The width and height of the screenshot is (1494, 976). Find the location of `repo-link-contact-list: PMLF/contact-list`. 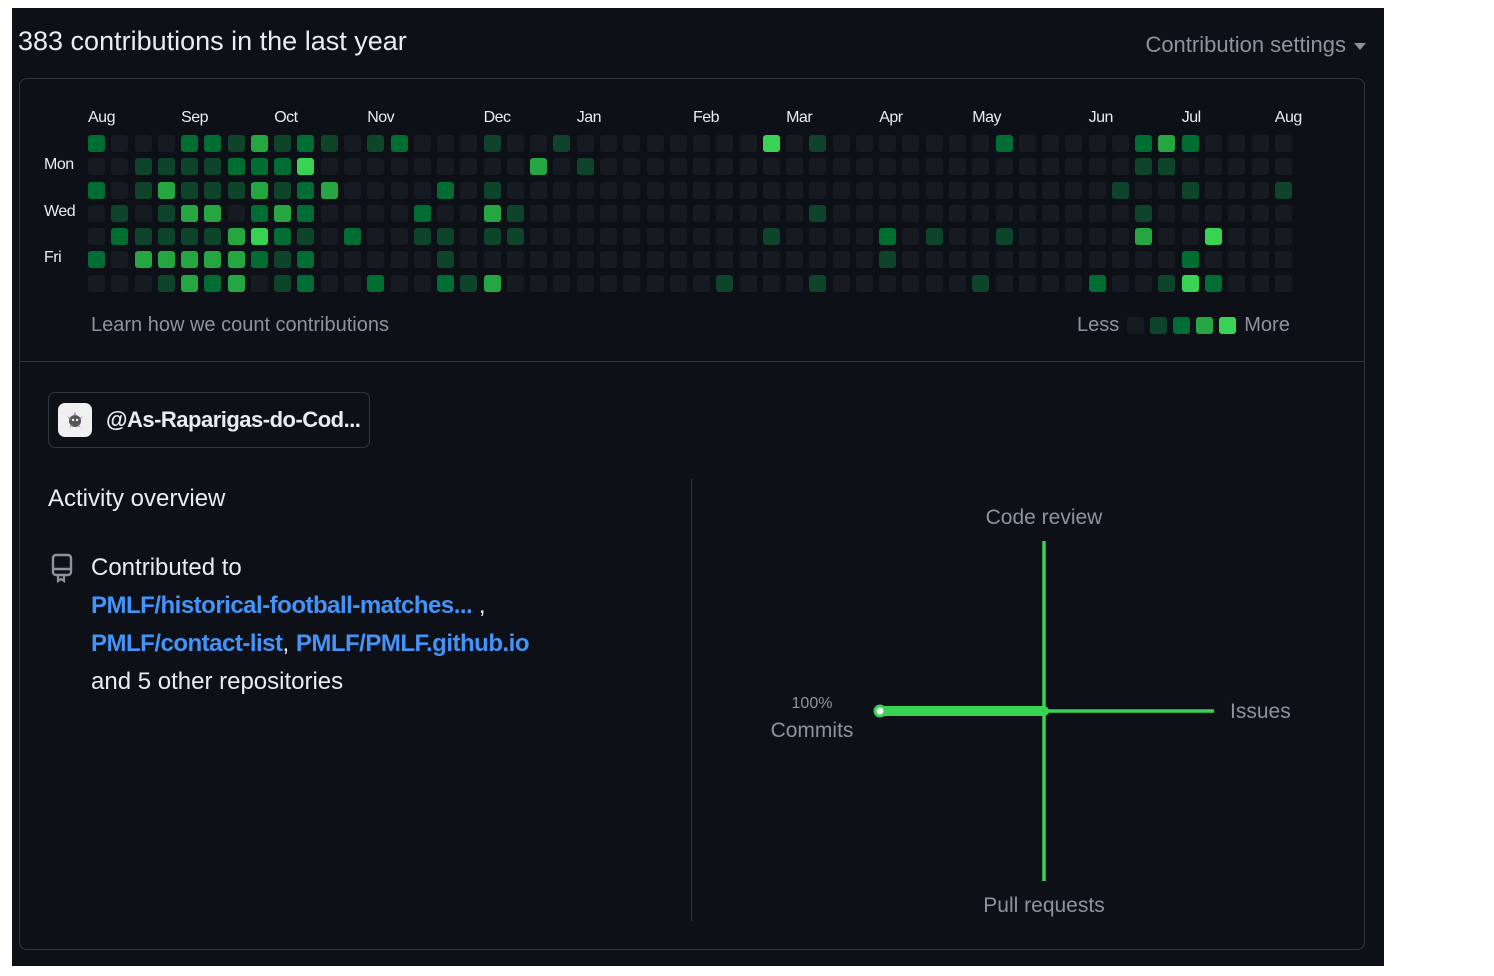

repo-link-contact-list: PMLF/contact-list is located at coordinates (187, 643).